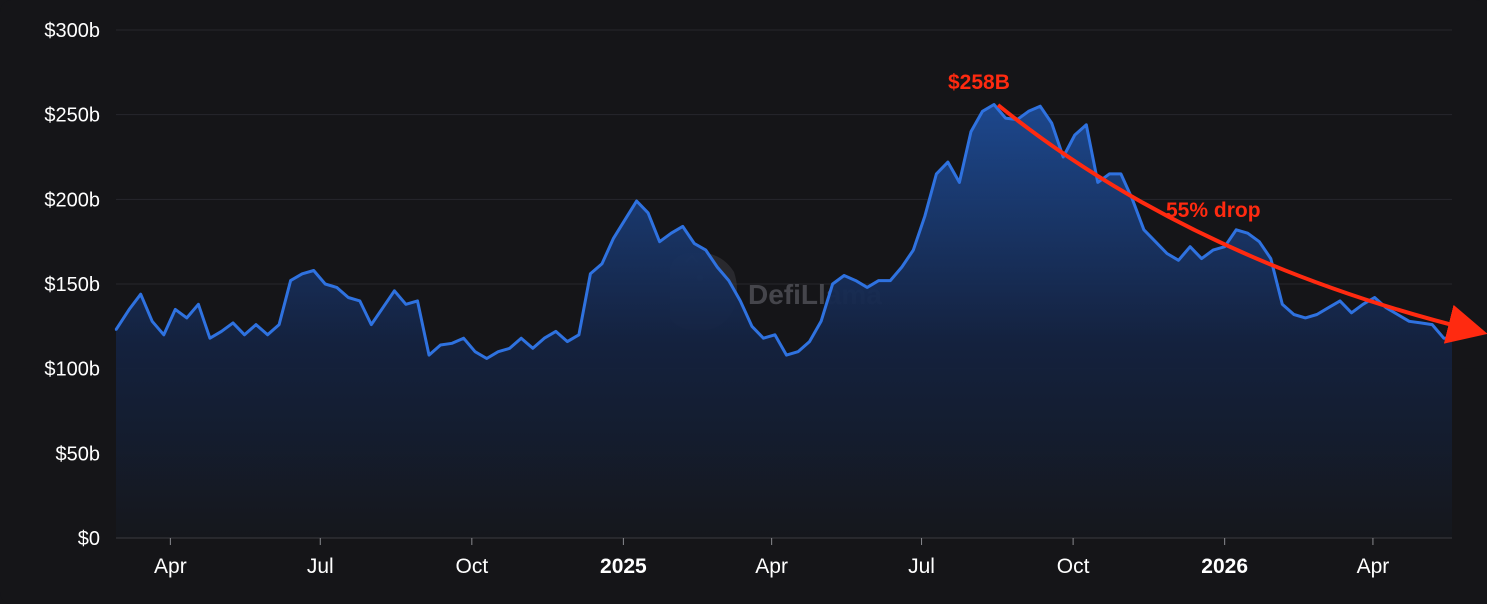  I want to click on y-tick-label: $200b, so click(72, 200).